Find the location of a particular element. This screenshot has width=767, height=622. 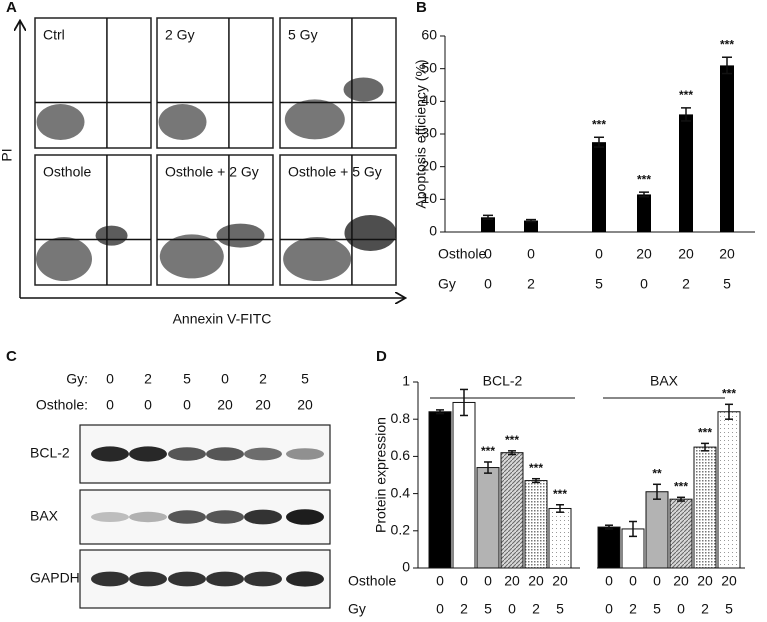

panel-letter: D is located at coordinates (381, 356).